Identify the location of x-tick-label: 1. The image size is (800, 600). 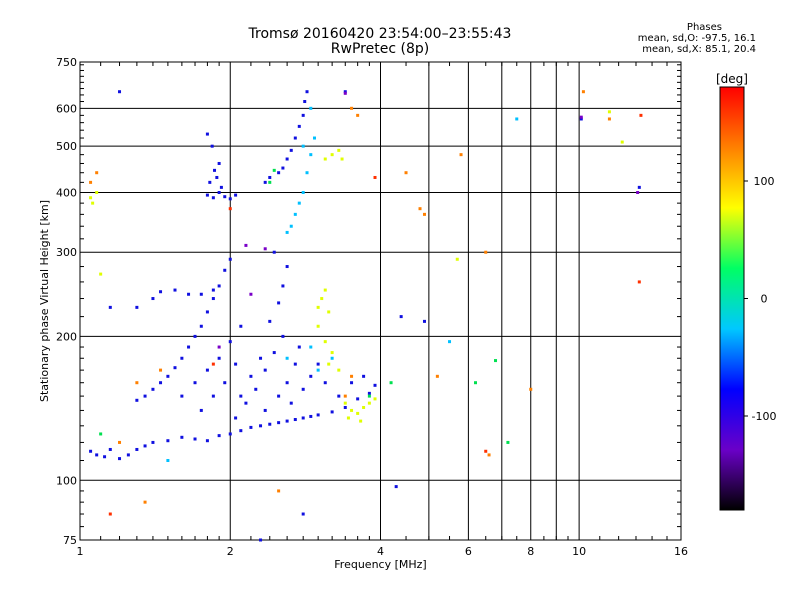
(80, 551).